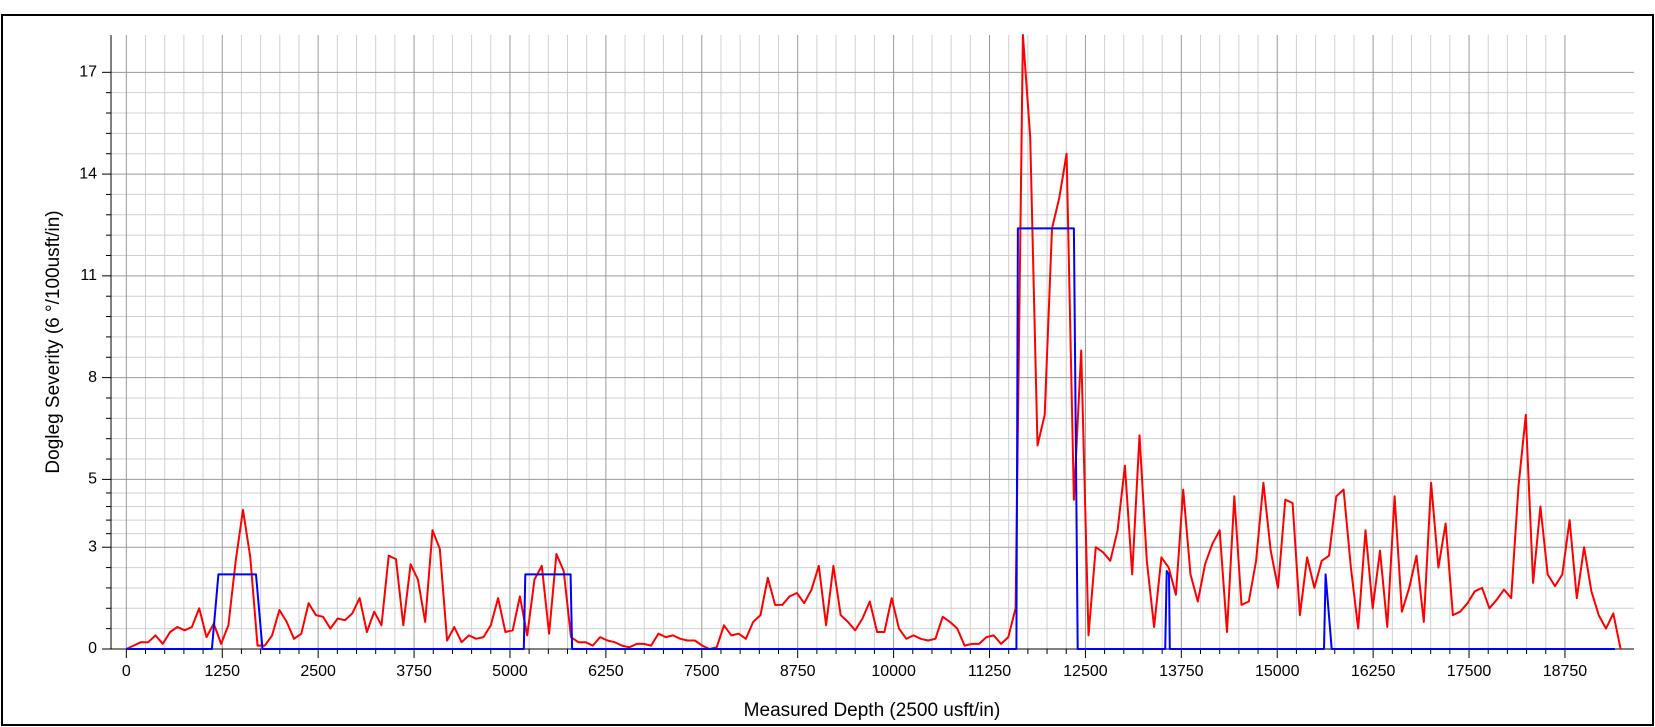  What do you see at coordinates (1373, 671) in the screenshot?
I see `x-tick-label: 16250` at bounding box center [1373, 671].